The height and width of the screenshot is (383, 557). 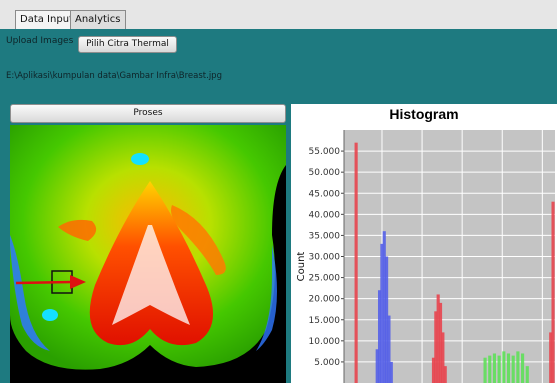 I want to click on upload-images-label: Upload Images, so click(x=40, y=41).